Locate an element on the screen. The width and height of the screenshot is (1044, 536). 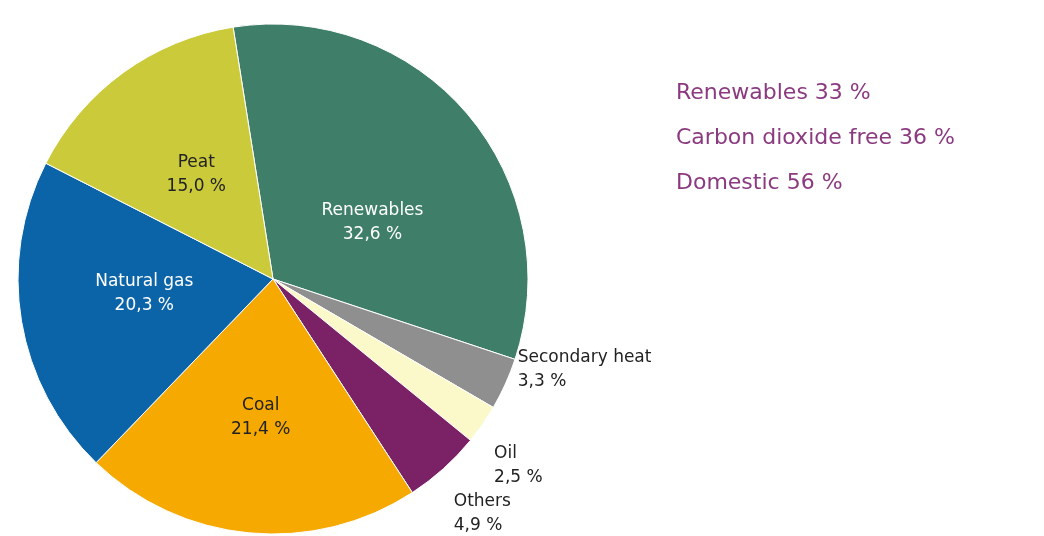
text: Renewables 33 % is located at coordinates (773, 91).